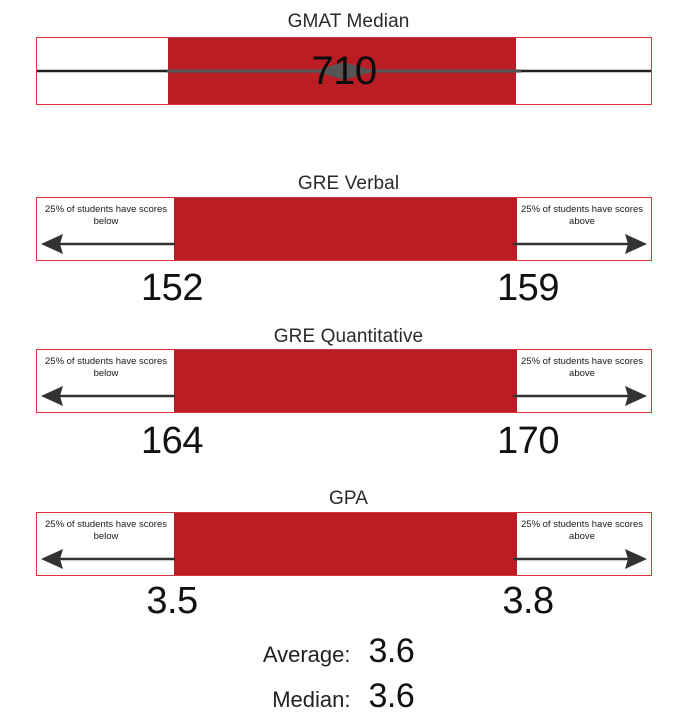 The width and height of the screenshot is (697, 717). What do you see at coordinates (172, 441) in the screenshot?
I see `quartile-low-gre-quantitative: 164` at bounding box center [172, 441].